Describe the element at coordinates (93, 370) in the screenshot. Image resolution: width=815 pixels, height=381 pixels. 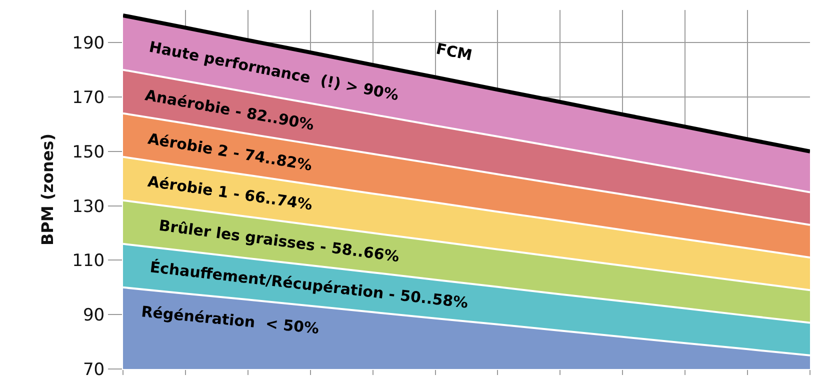
I see `y-tick-label: 70` at that location.